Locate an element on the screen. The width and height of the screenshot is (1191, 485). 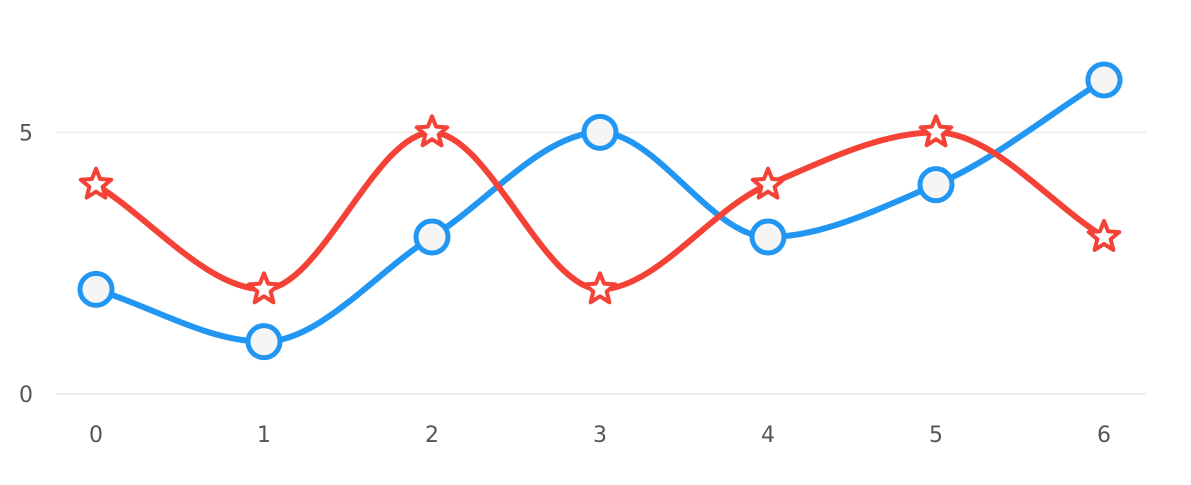
y-tick-label-0: 0 is located at coordinates (26, 395).